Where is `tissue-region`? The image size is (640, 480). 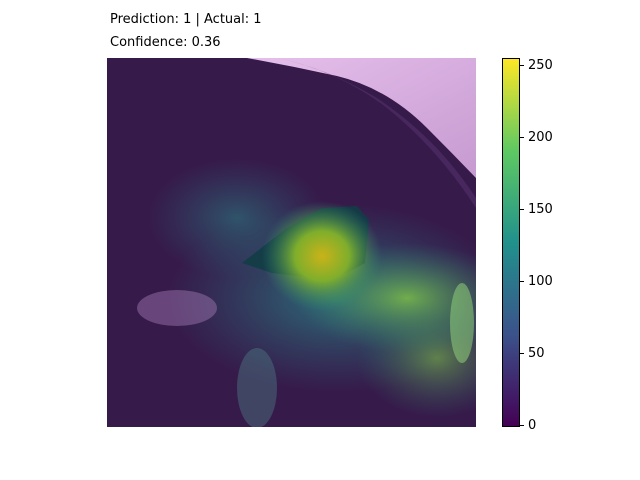 tissue-region is located at coordinates (361, 118).